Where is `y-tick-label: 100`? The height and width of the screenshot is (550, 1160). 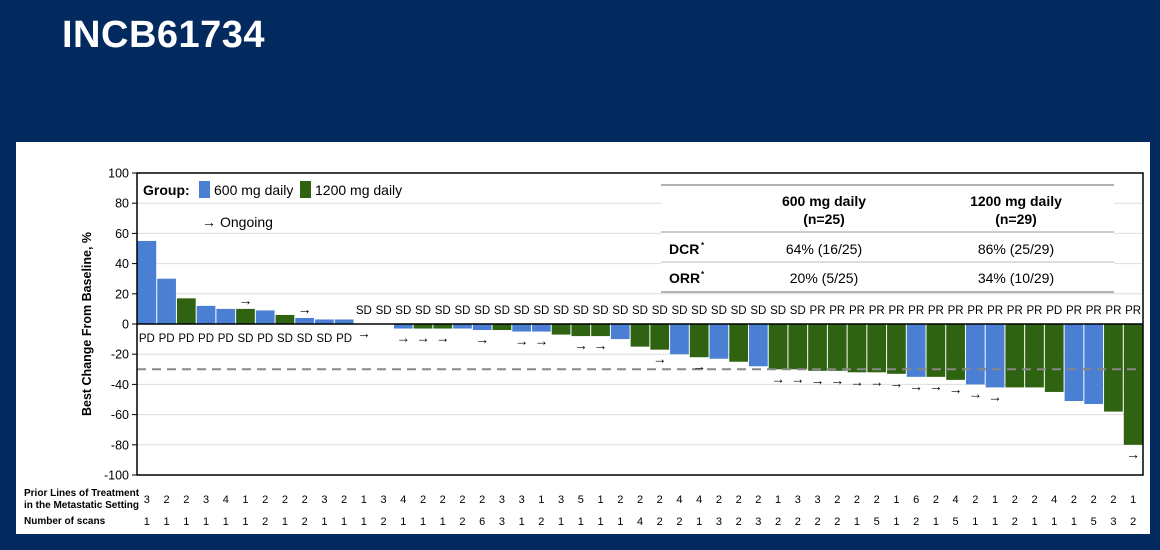
y-tick-label: 100 is located at coordinates (118, 174).